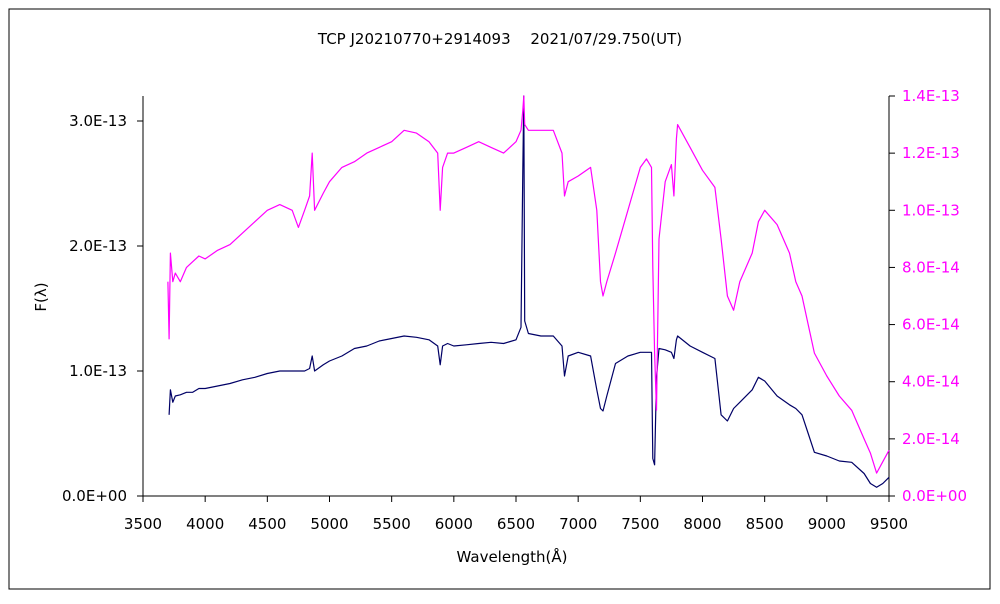 The width and height of the screenshot is (1000, 604). Describe the element at coordinates (205, 524) in the screenshot. I see `x-tick-label: 4000` at that location.